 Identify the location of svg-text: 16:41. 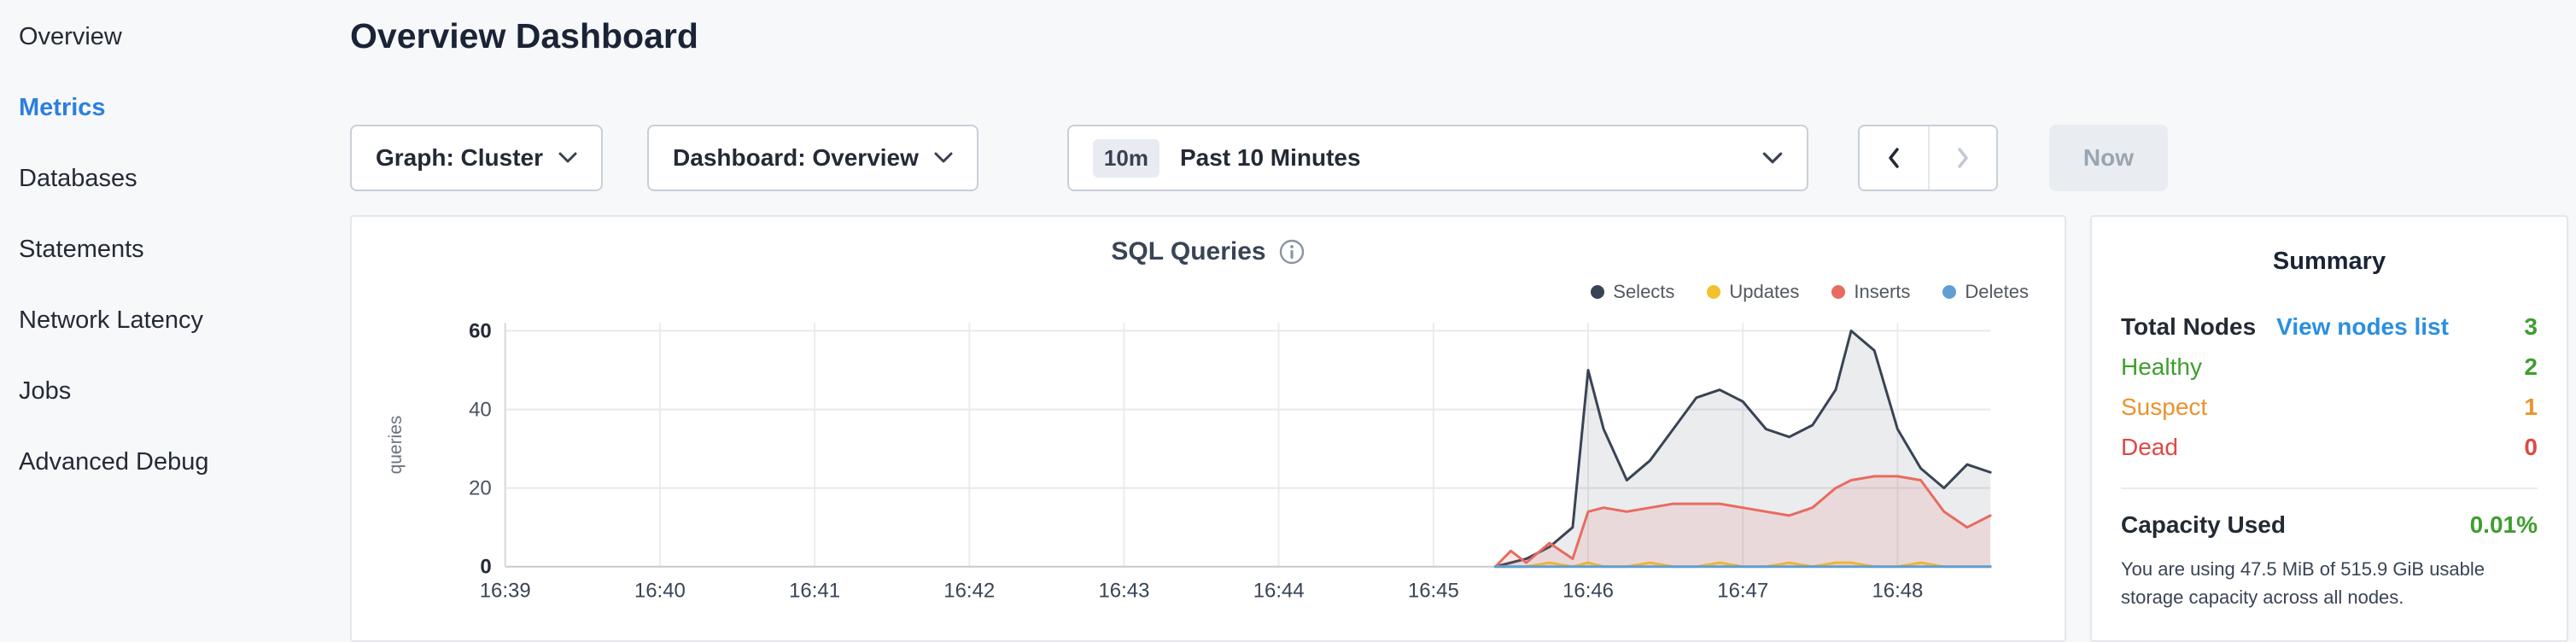
(814, 591).